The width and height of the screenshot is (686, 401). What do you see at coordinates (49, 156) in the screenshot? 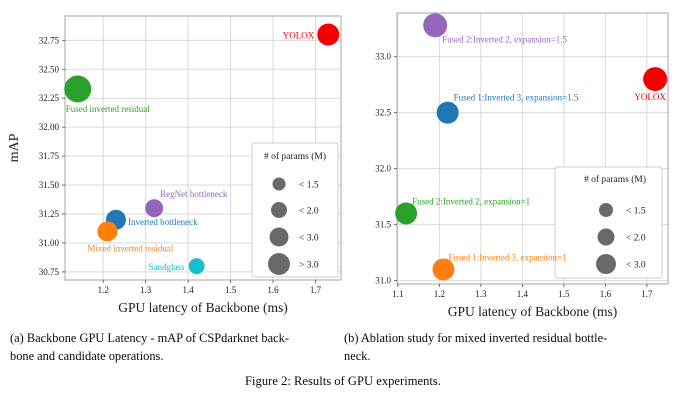
I see `y-tick-label: 31.75` at bounding box center [49, 156].